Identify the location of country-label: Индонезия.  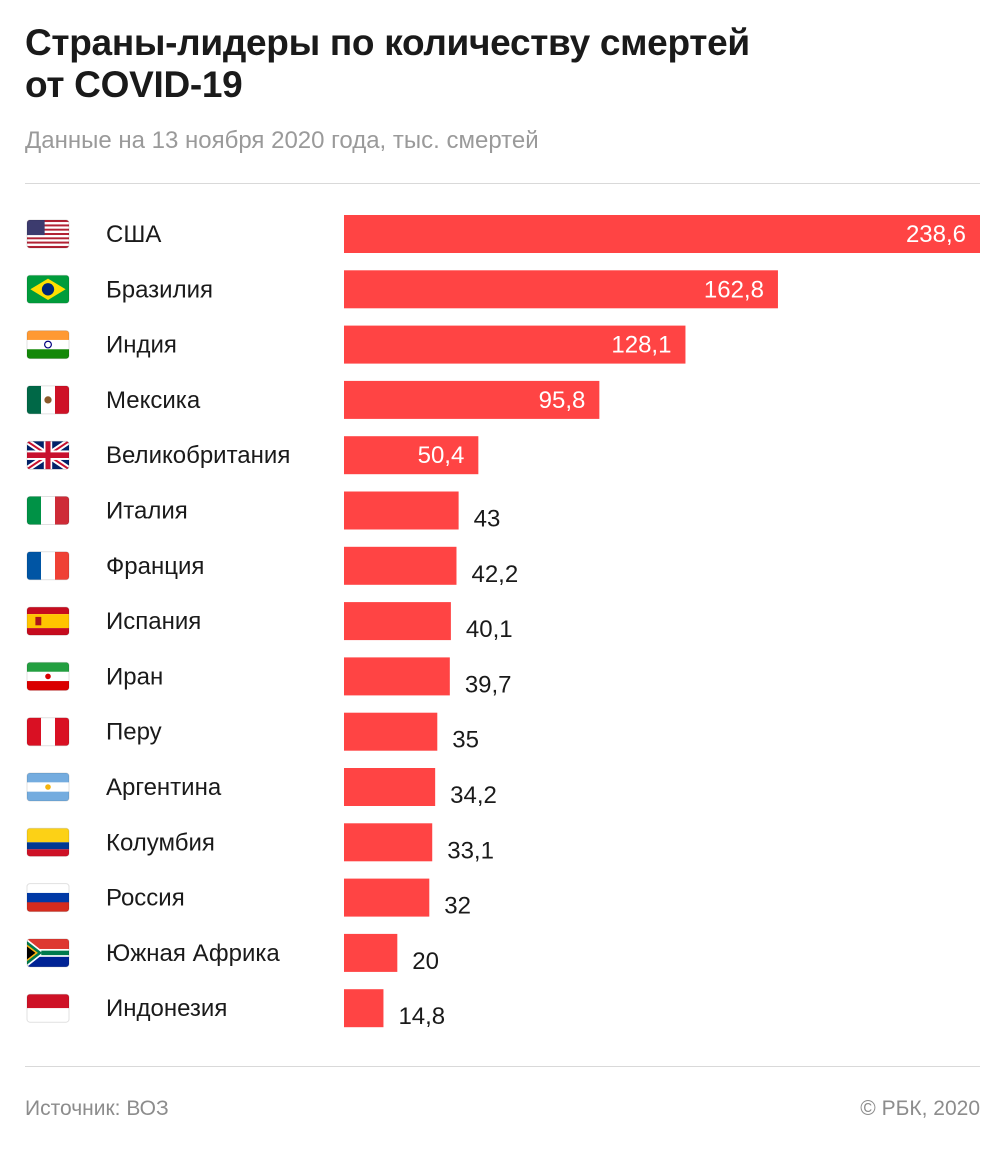
(166, 1008).